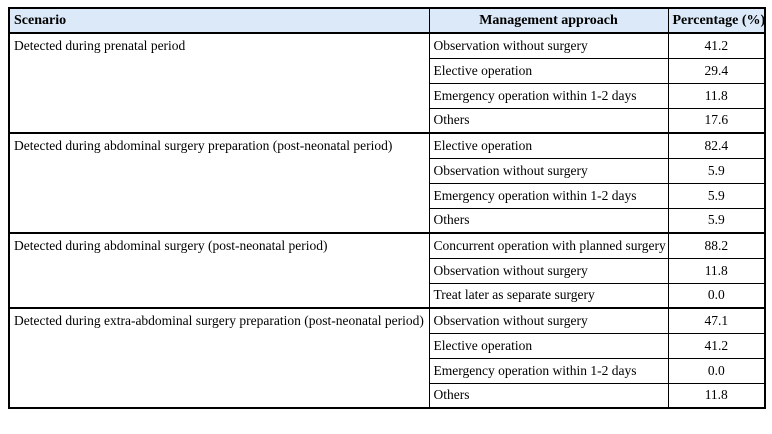 This screenshot has height=434, width=772. Describe the element at coordinates (387, 295) in the screenshot. I see `table-row: Treat later as separate surgery 0.0` at that location.